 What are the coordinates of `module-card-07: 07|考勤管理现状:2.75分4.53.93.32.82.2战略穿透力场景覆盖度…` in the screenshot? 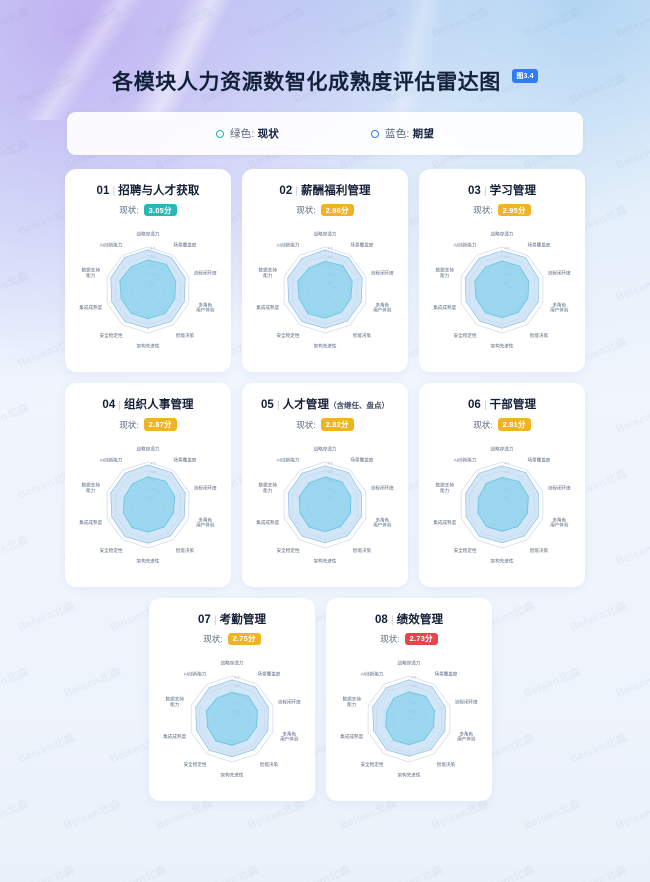 It's located at (232, 699).